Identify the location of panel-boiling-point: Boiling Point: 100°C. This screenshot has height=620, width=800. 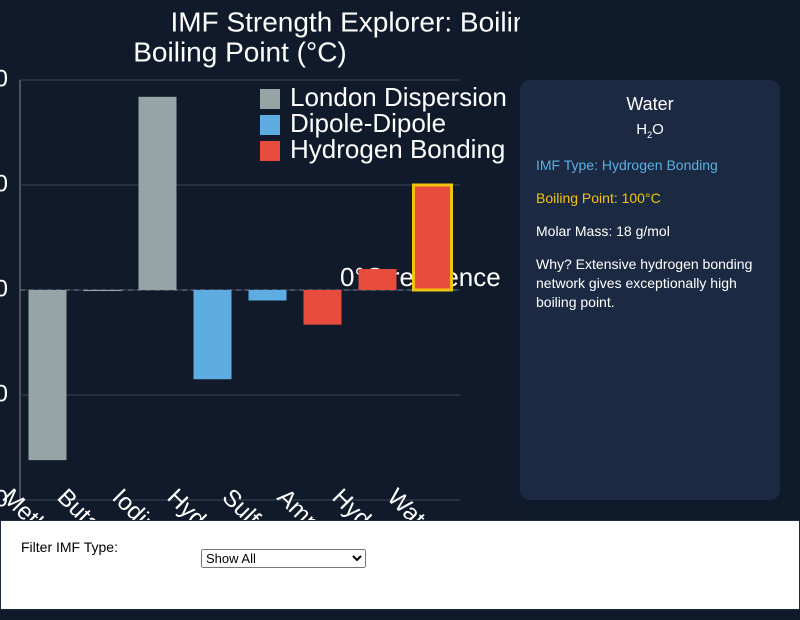
(598, 198).